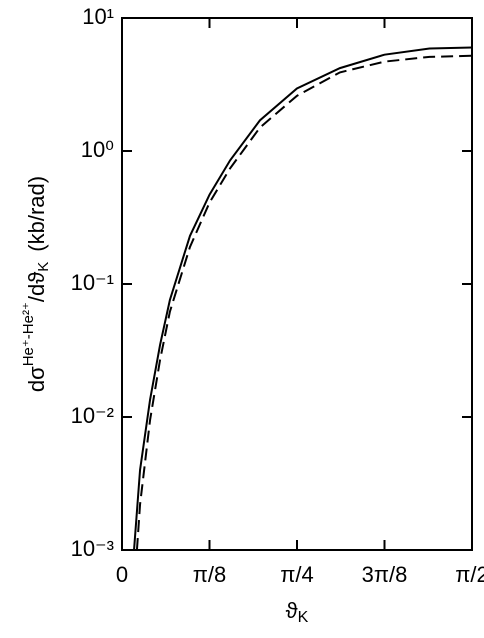  What do you see at coordinates (98, 16) in the screenshot?
I see `y-tick-label: 10¹` at bounding box center [98, 16].